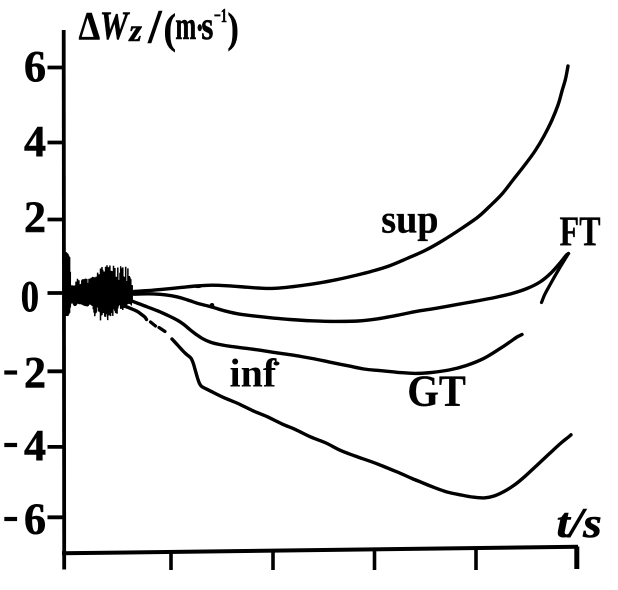 The height and width of the screenshot is (590, 618). What do you see at coordinates (436, 391) in the screenshot?
I see `svg-text: GT` at bounding box center [436, 391].